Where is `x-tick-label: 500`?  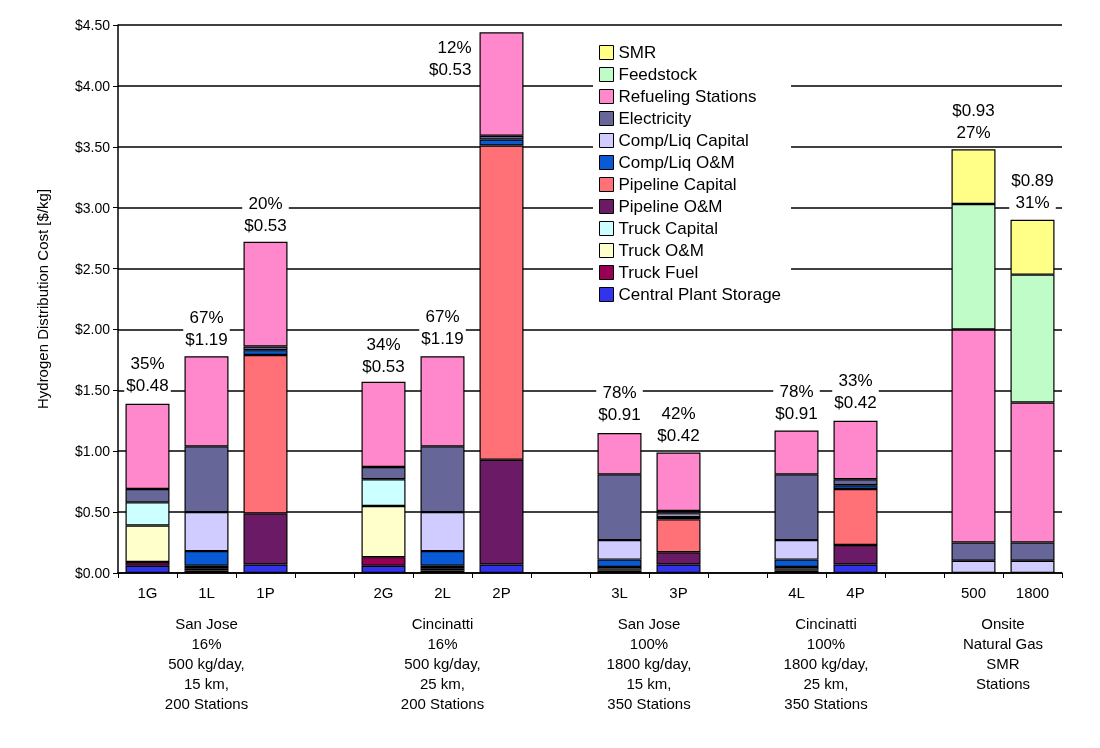 x-tick-label: 500 is located at coordinates (973, 592).